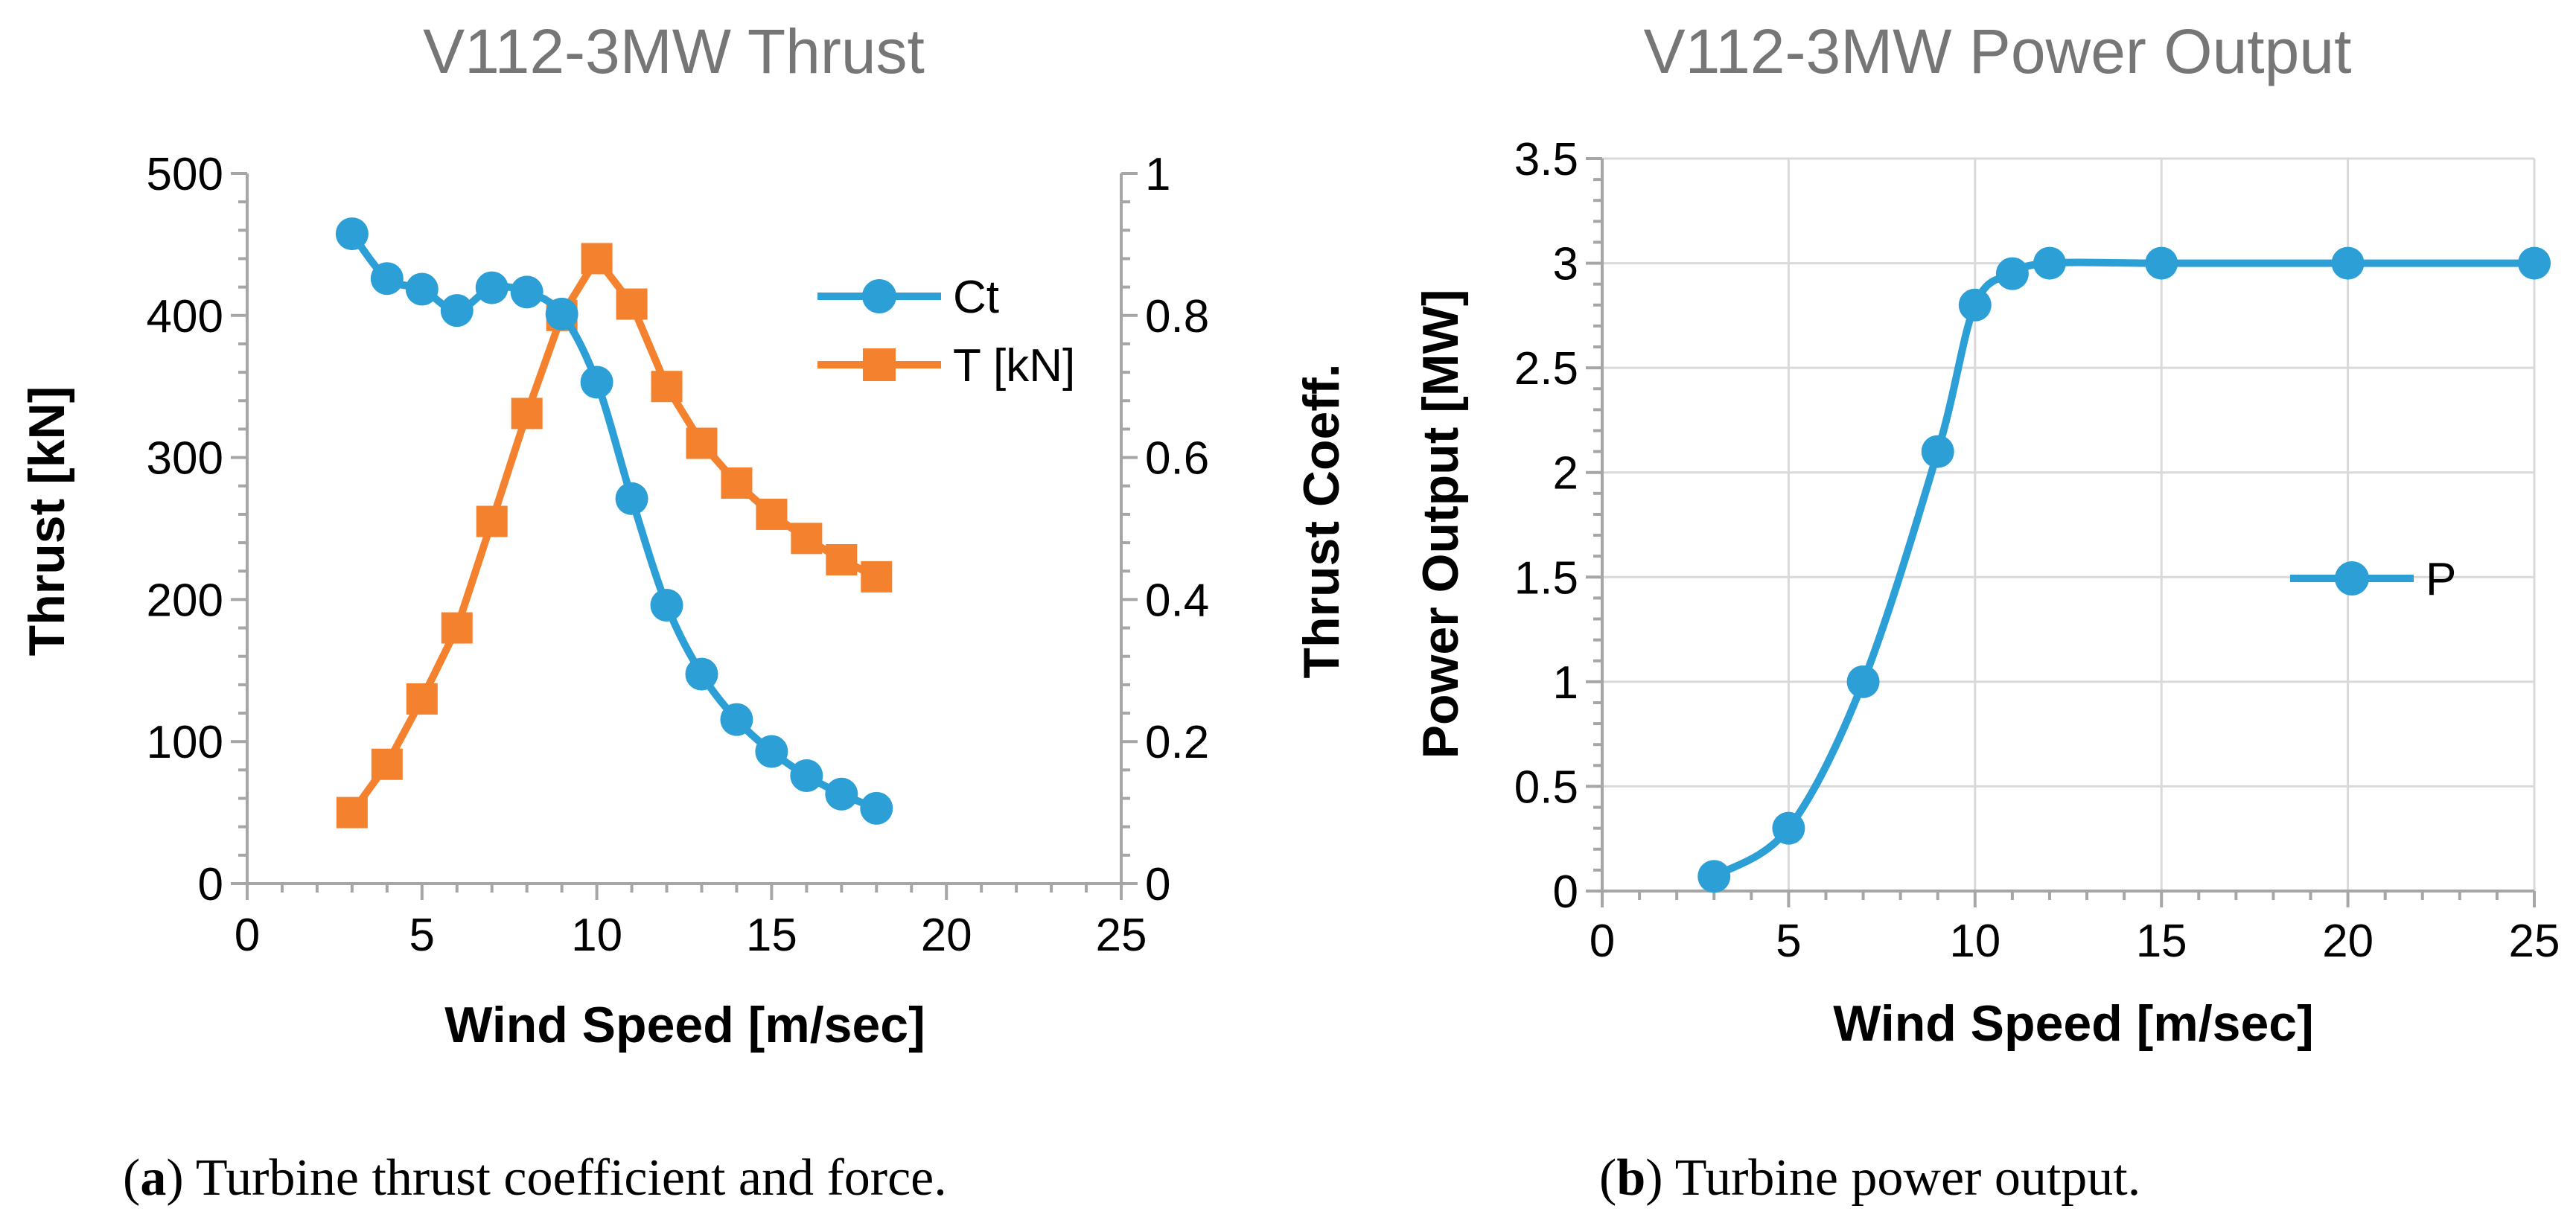 The image size is (2576, 1226). Describe the element at coordinates (185, 459) in the screenshot. I see `y-tick-label: 300` at that location.